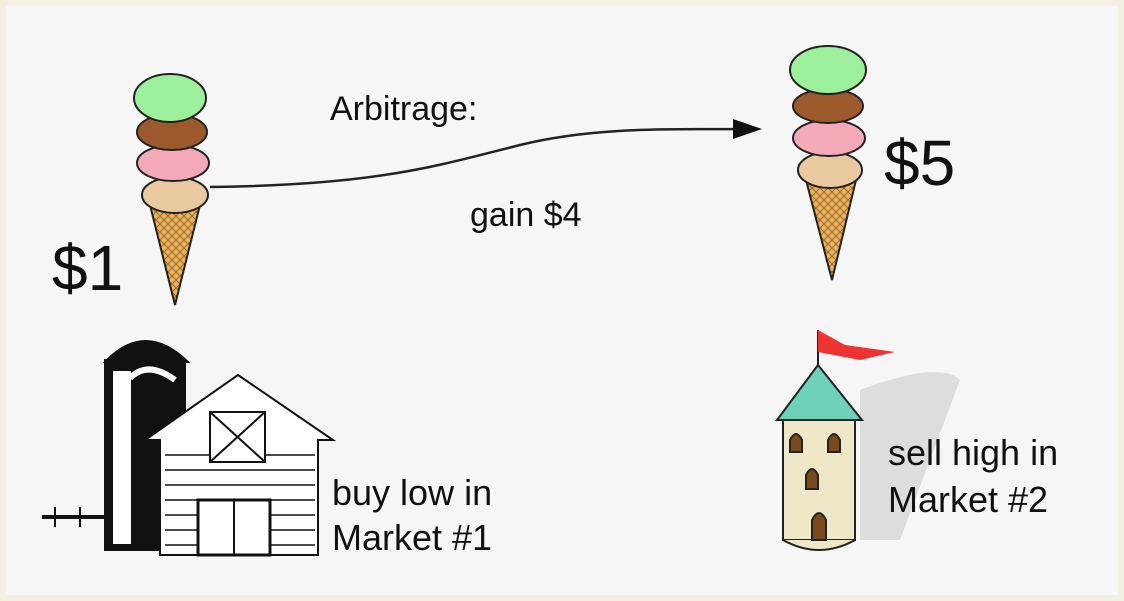 The width and height of the screenshot is (1124, 601). Describe the element at coordinates (189, 448) in the screenshot. I see `barn` at that location.